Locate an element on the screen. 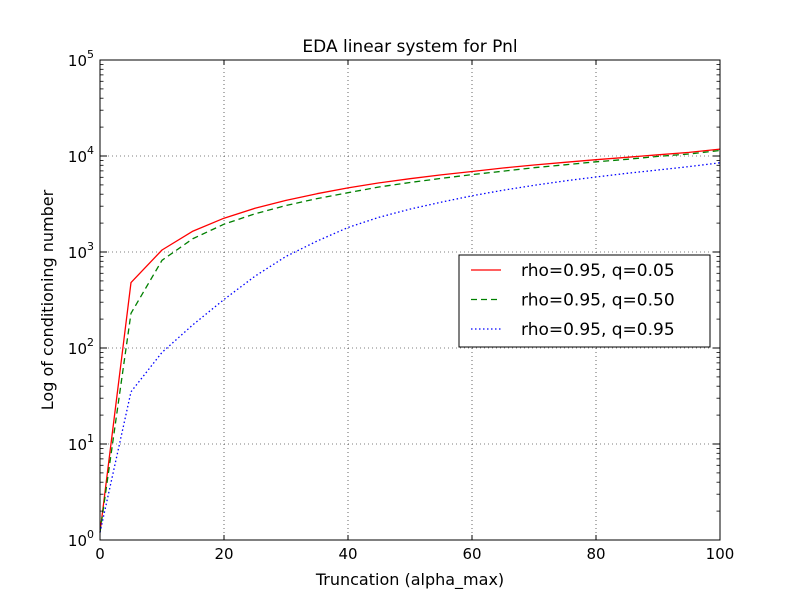 This screenshot has height=600, width=800. y-tick-exponent: 3 is located at coordinates (90, 246).